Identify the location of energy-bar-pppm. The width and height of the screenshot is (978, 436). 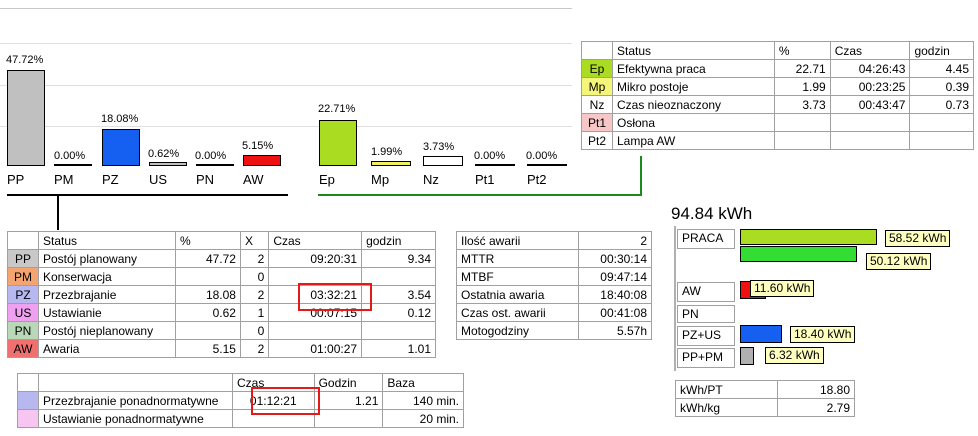
(747, 356).